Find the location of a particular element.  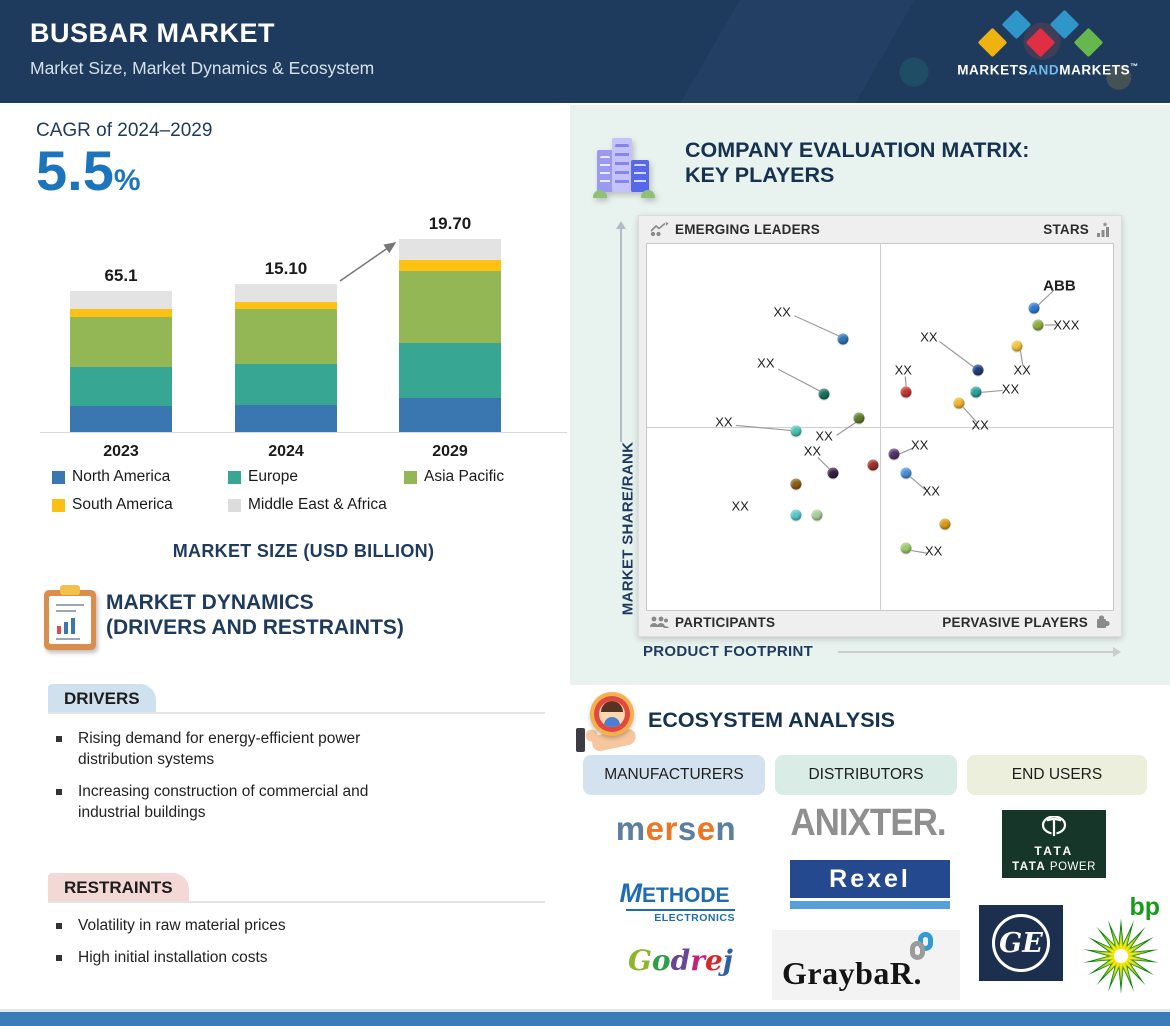

cagr-value: 5.5% is located at coordinates (88, 170).